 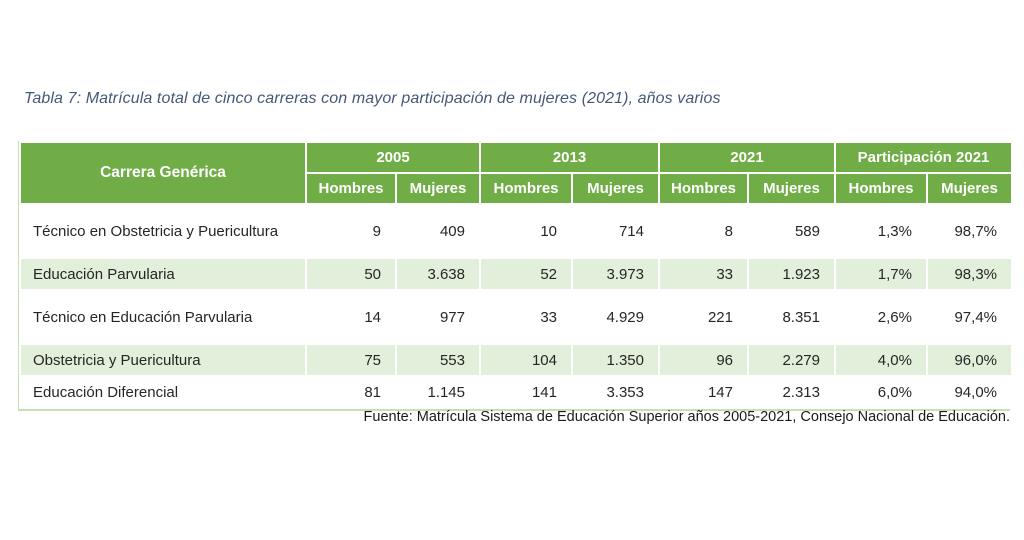 What do you see at coordinates (351, 231) in the screenshot?
I see `value-cell: 9` at bounding box center [351, 231].